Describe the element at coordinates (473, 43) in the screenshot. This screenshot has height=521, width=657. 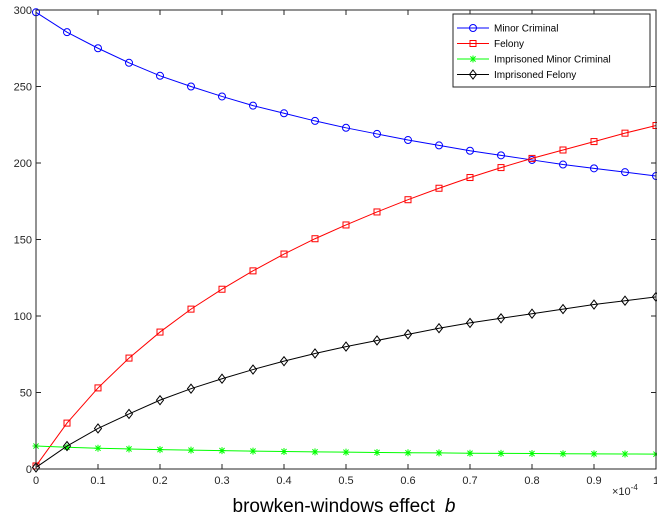
I see `legend-marker-felony` at that location.